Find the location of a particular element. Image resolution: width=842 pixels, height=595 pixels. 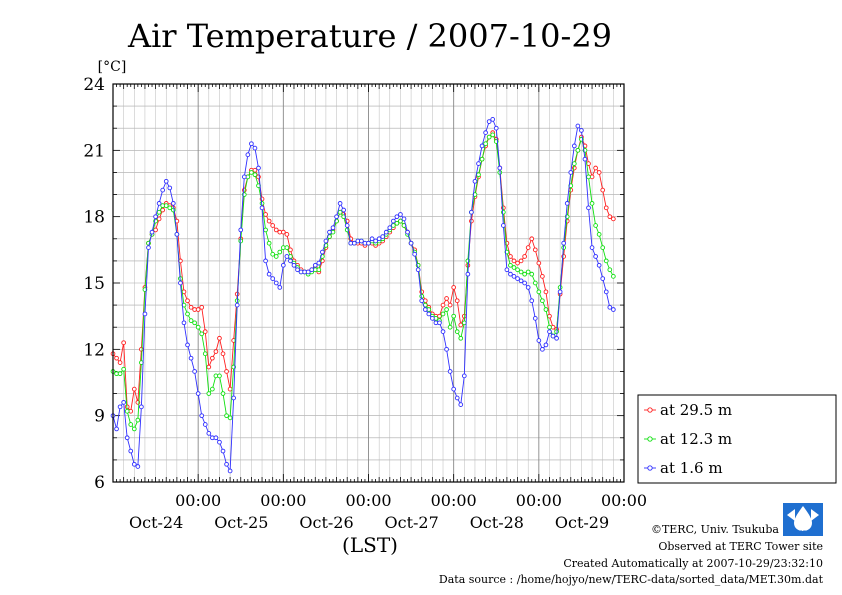

y-tick-label: 24 is located at coordinates (94, 85).